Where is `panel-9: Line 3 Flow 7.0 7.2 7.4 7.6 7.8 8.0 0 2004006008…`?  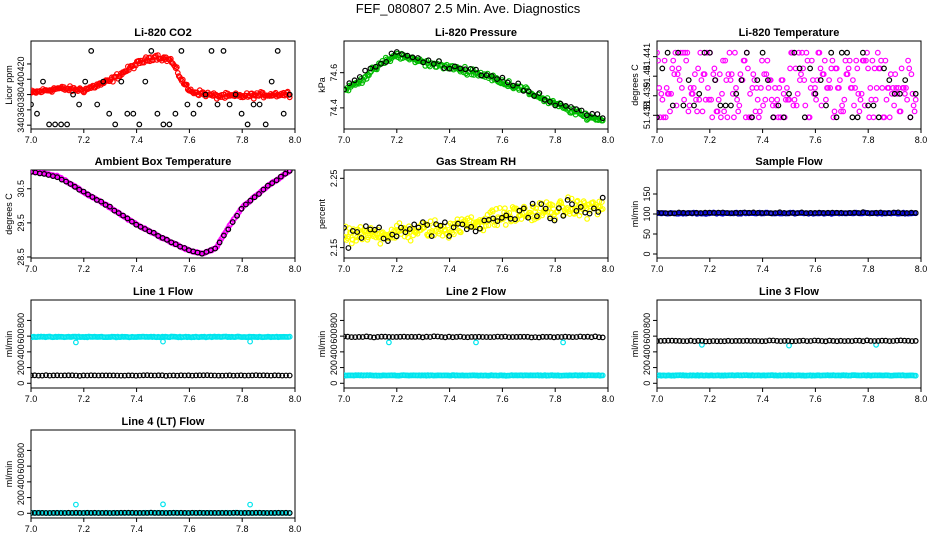 panel-9: Line 3 Flow 7.0 7.2 7.4 7.6 7.8 8.0 0 2004006008… is located at coordinates (778, 345).